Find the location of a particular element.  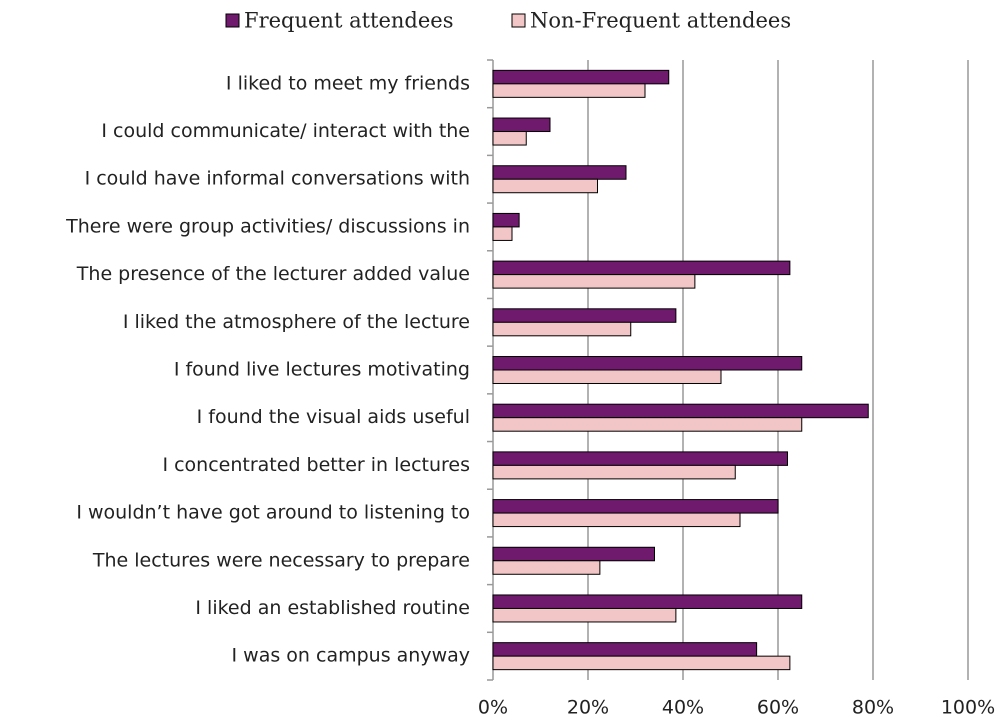

x-tick-label: 60% is located at coordinates (778, 708).